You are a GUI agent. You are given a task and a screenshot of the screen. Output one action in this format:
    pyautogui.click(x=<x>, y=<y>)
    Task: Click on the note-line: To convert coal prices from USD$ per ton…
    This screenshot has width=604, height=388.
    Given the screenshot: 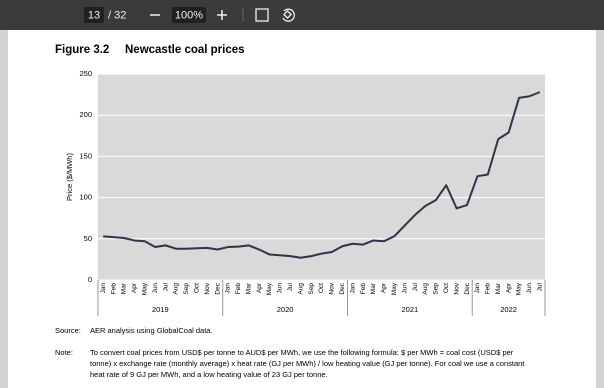 What is the action you would take?
    pyautogui.click(x=302, y=352)
    